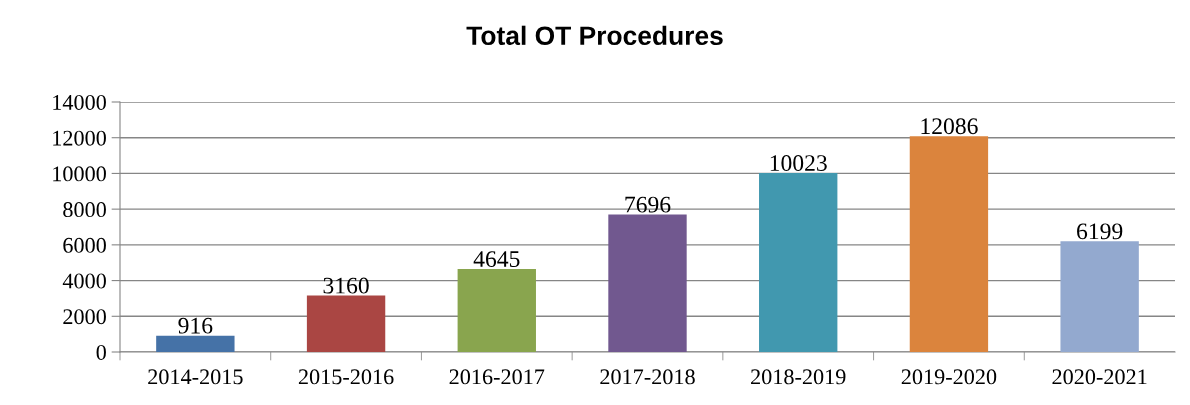 This screenshot has width=1190, height=405. I want to click on x-tick-label: 2017-2018, so click(647, 377).